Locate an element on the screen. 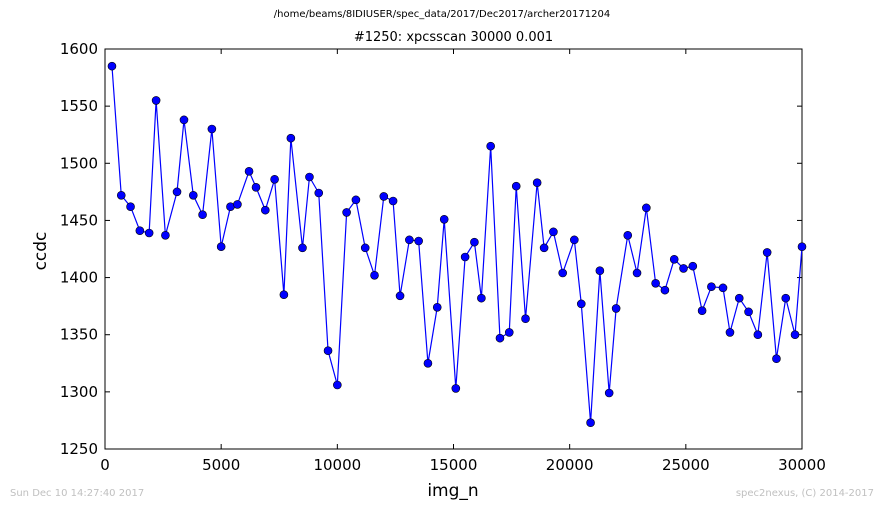 The width and height of the screenshot is (884, 509). y-tick-label: 1600 is located at coordinates (79, 49).